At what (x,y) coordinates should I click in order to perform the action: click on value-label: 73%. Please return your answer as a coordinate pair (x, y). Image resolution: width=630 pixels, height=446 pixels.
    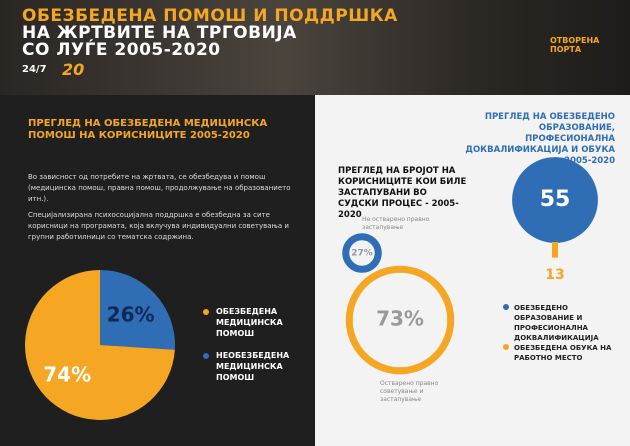
    Looking at the image, I should click on (400, 319).